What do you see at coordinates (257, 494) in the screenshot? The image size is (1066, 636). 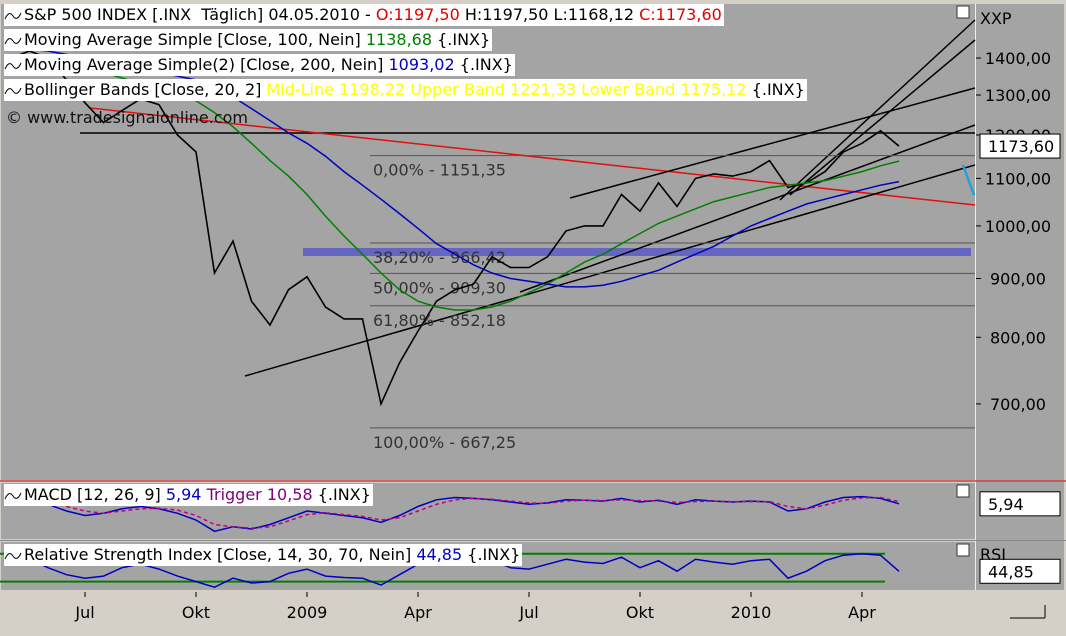 I see `legend-text: Trigger 10,58` at bounding box center [257, 494].